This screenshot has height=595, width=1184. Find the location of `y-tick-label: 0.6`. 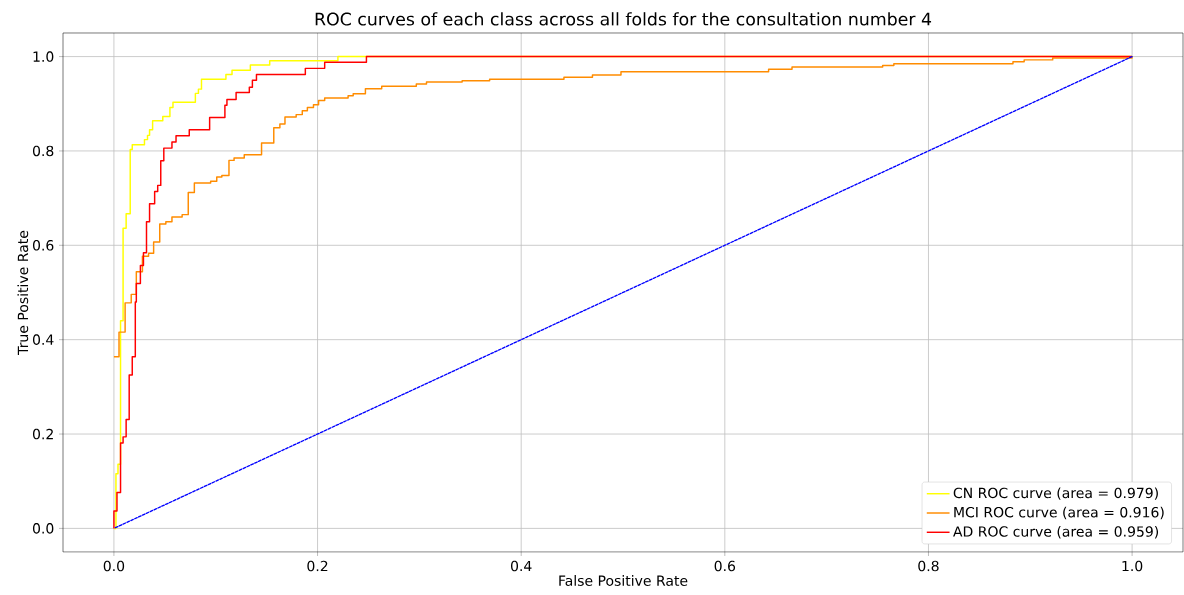

y-tick-label: 0.6 is located at coordinates (43, 245).